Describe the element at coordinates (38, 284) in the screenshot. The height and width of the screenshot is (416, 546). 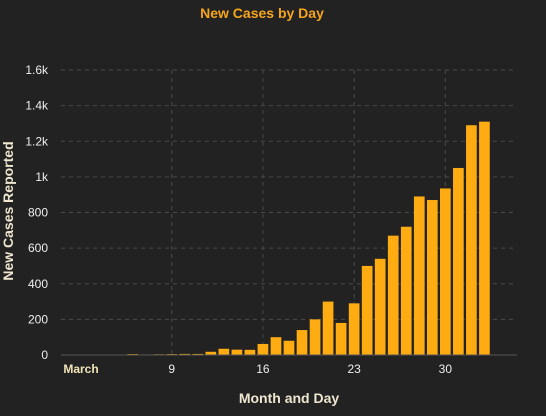
I see `y-tick-label: 400` at that location.